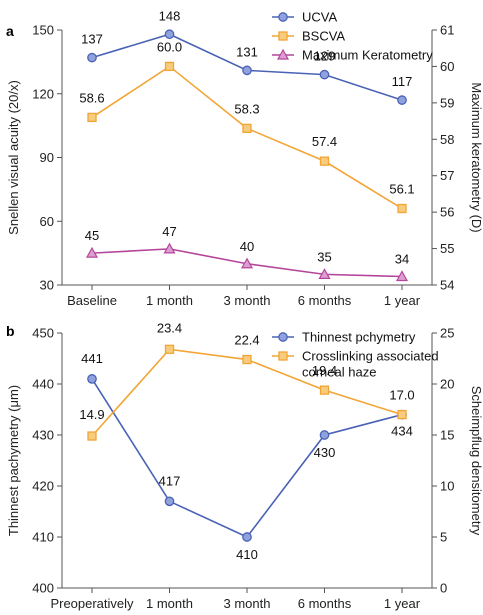 This screenshot has width=483, height=615. I want to click on legend-label: Crosslinking associated, so click(370, 356).